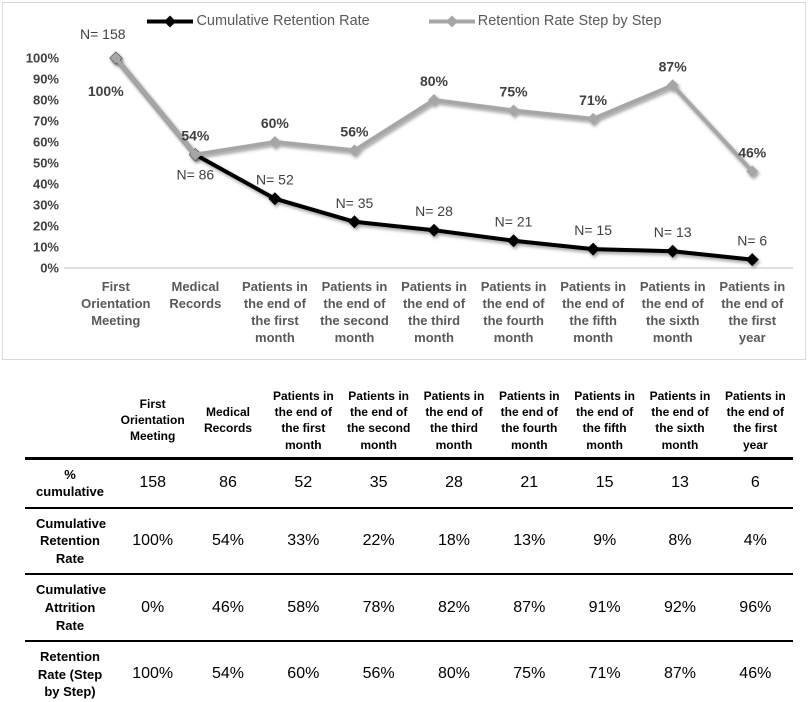 Image resolution: width=808 pixels, height=702 pixels. Describe the element at coordinates (529, 483) in the screenshot. I see `table-cell: 21` at that location.